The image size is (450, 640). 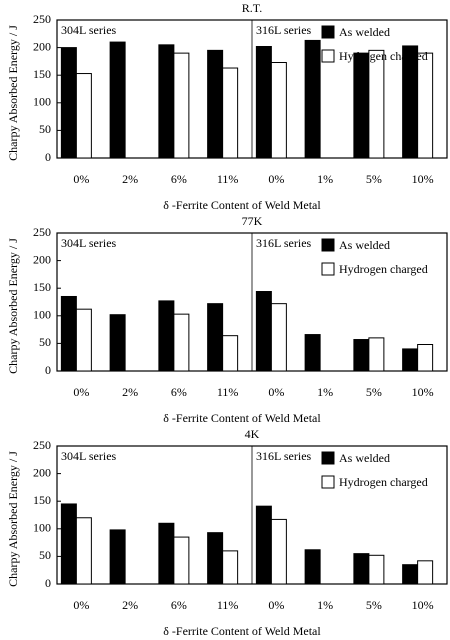 I want to click on chart-title: 77K, so click(x=252, y=221).